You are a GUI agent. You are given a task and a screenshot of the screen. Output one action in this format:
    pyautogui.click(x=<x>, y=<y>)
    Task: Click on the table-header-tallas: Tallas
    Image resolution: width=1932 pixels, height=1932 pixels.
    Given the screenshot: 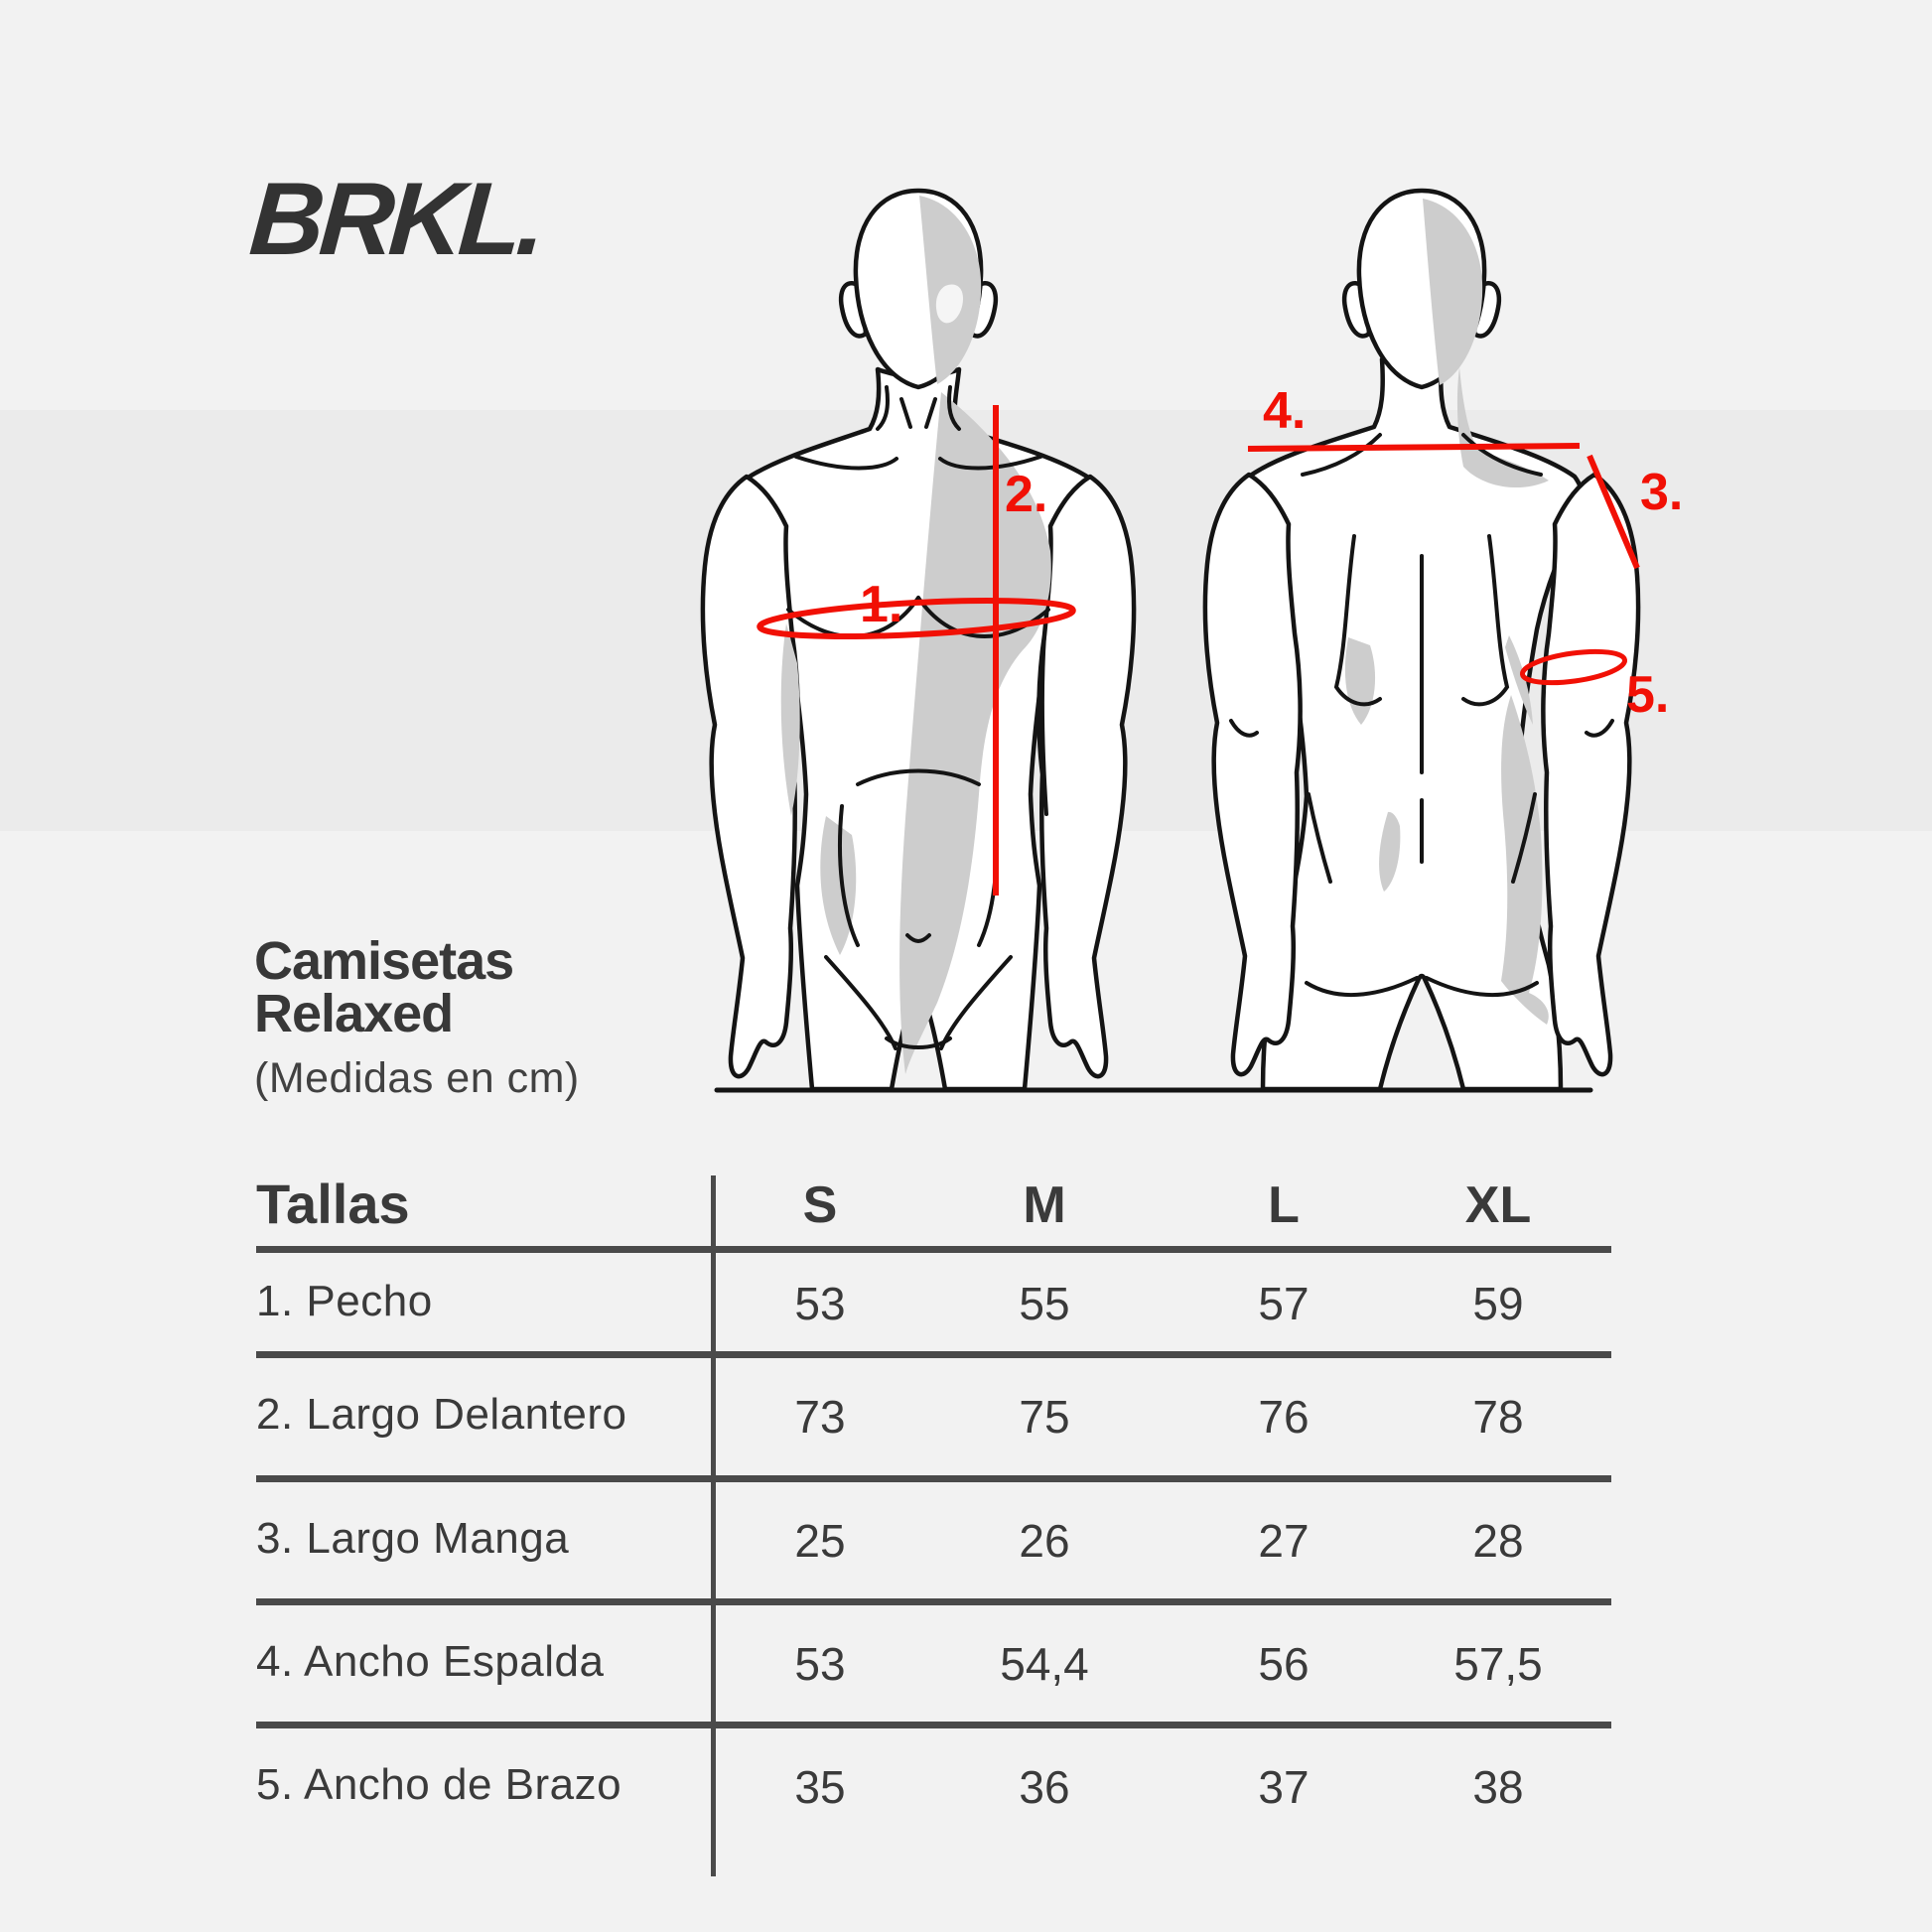 What is the action you would take?
    pyautogui.click(x=333, y=1204)
    